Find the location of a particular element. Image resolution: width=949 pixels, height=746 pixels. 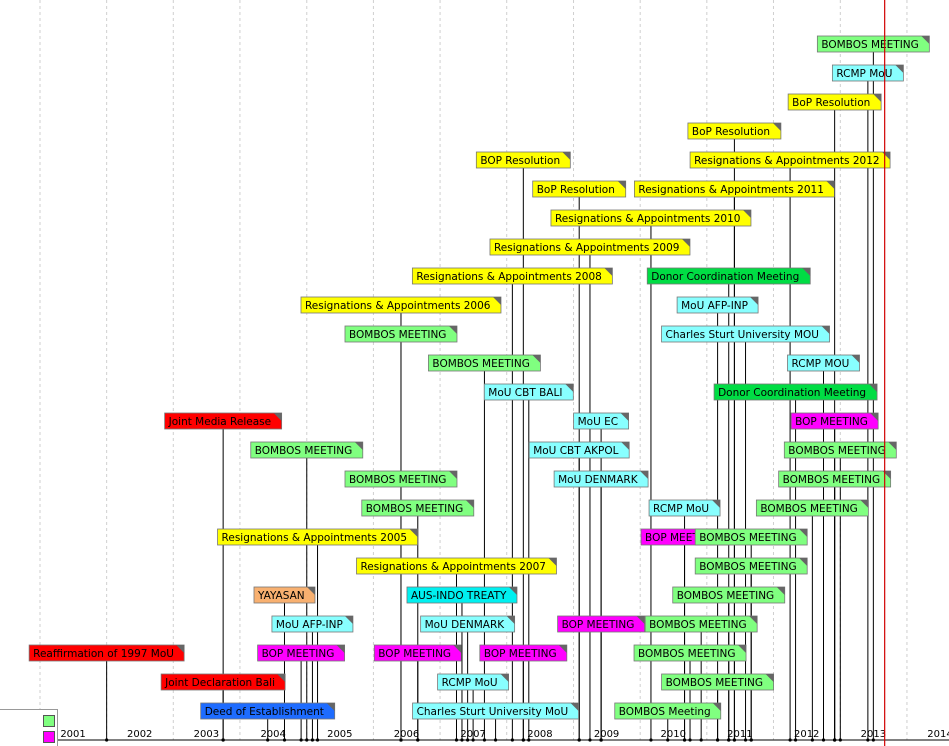

x-tick-label: 2009 is located at coordinates (606, 734).